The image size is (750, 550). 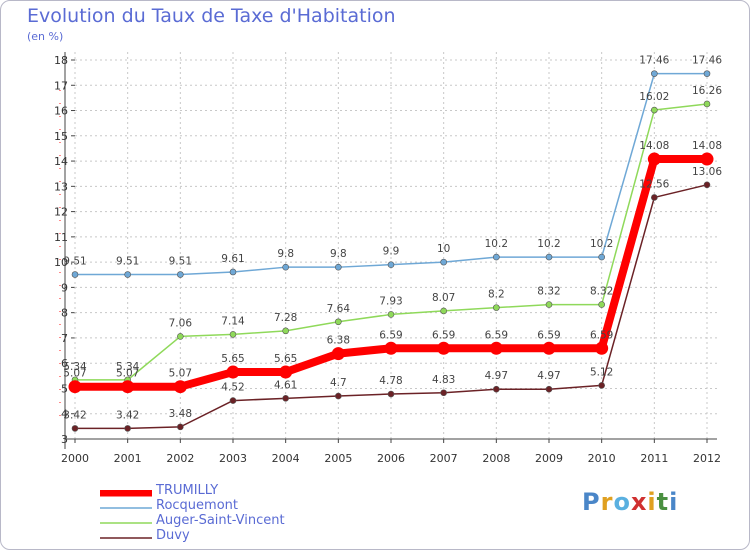 I want to click on legend-label-trumilly: TRUMILLY, so click(x=187, y=490).